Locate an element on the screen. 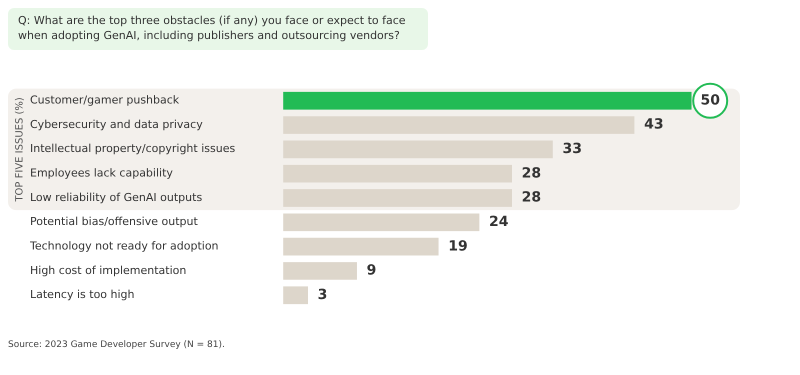 The height and width of the screenshot is (375, 800). y-tick-label: Cybersecurity and data privacy is located at coordinates (117, 124).